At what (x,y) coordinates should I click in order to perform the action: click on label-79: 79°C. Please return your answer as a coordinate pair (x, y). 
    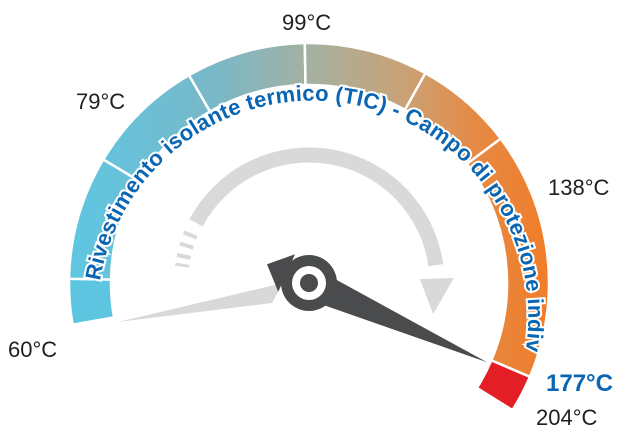
    Looking at the image, I should click on (100, 101).